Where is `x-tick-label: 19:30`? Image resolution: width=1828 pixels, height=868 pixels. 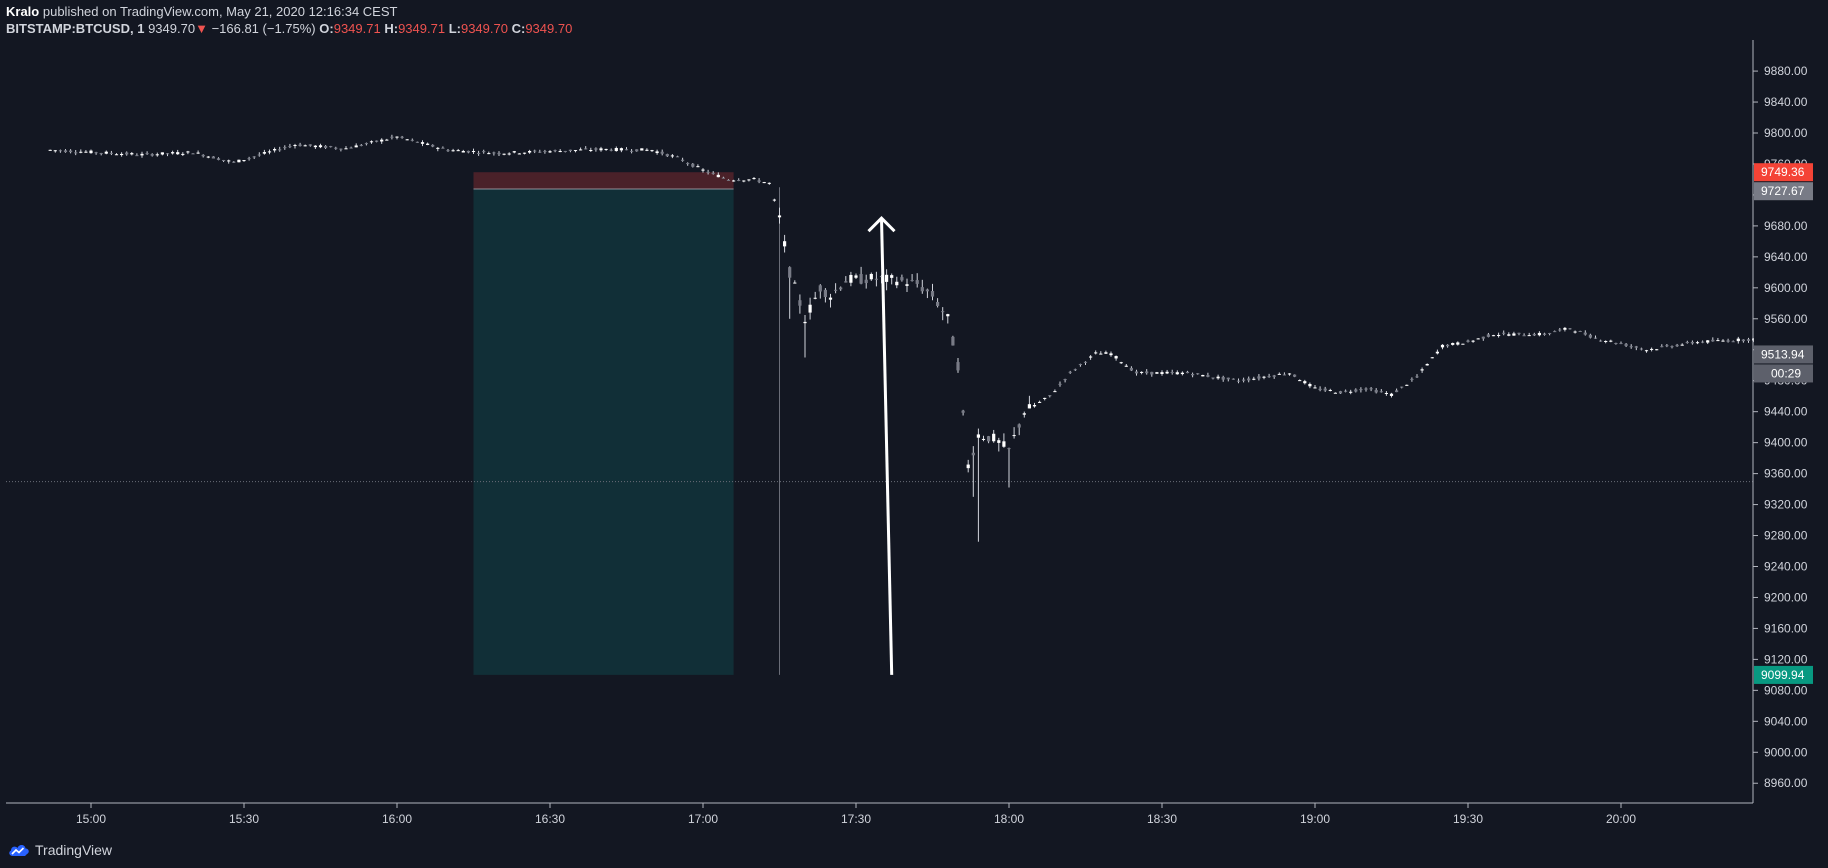 x-tick-label: 19:30 is located at coordinates (1468, 819).